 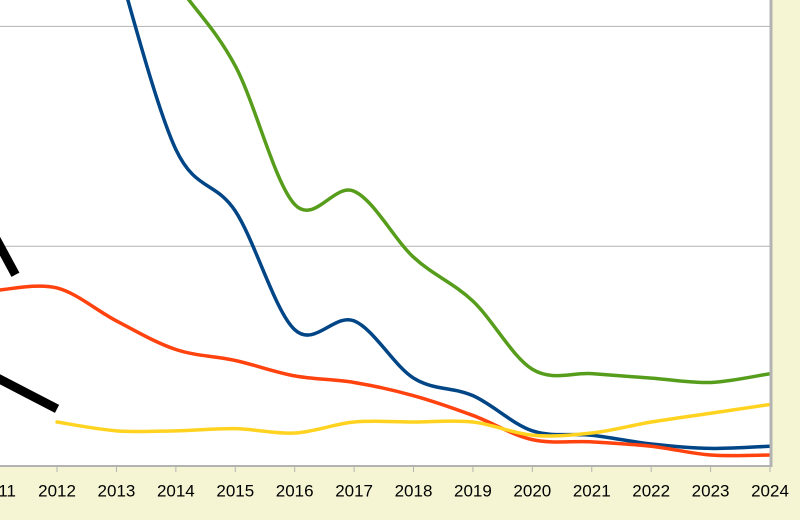 I want to click on x-tick-label: 2022, so click(x=651, y=490).